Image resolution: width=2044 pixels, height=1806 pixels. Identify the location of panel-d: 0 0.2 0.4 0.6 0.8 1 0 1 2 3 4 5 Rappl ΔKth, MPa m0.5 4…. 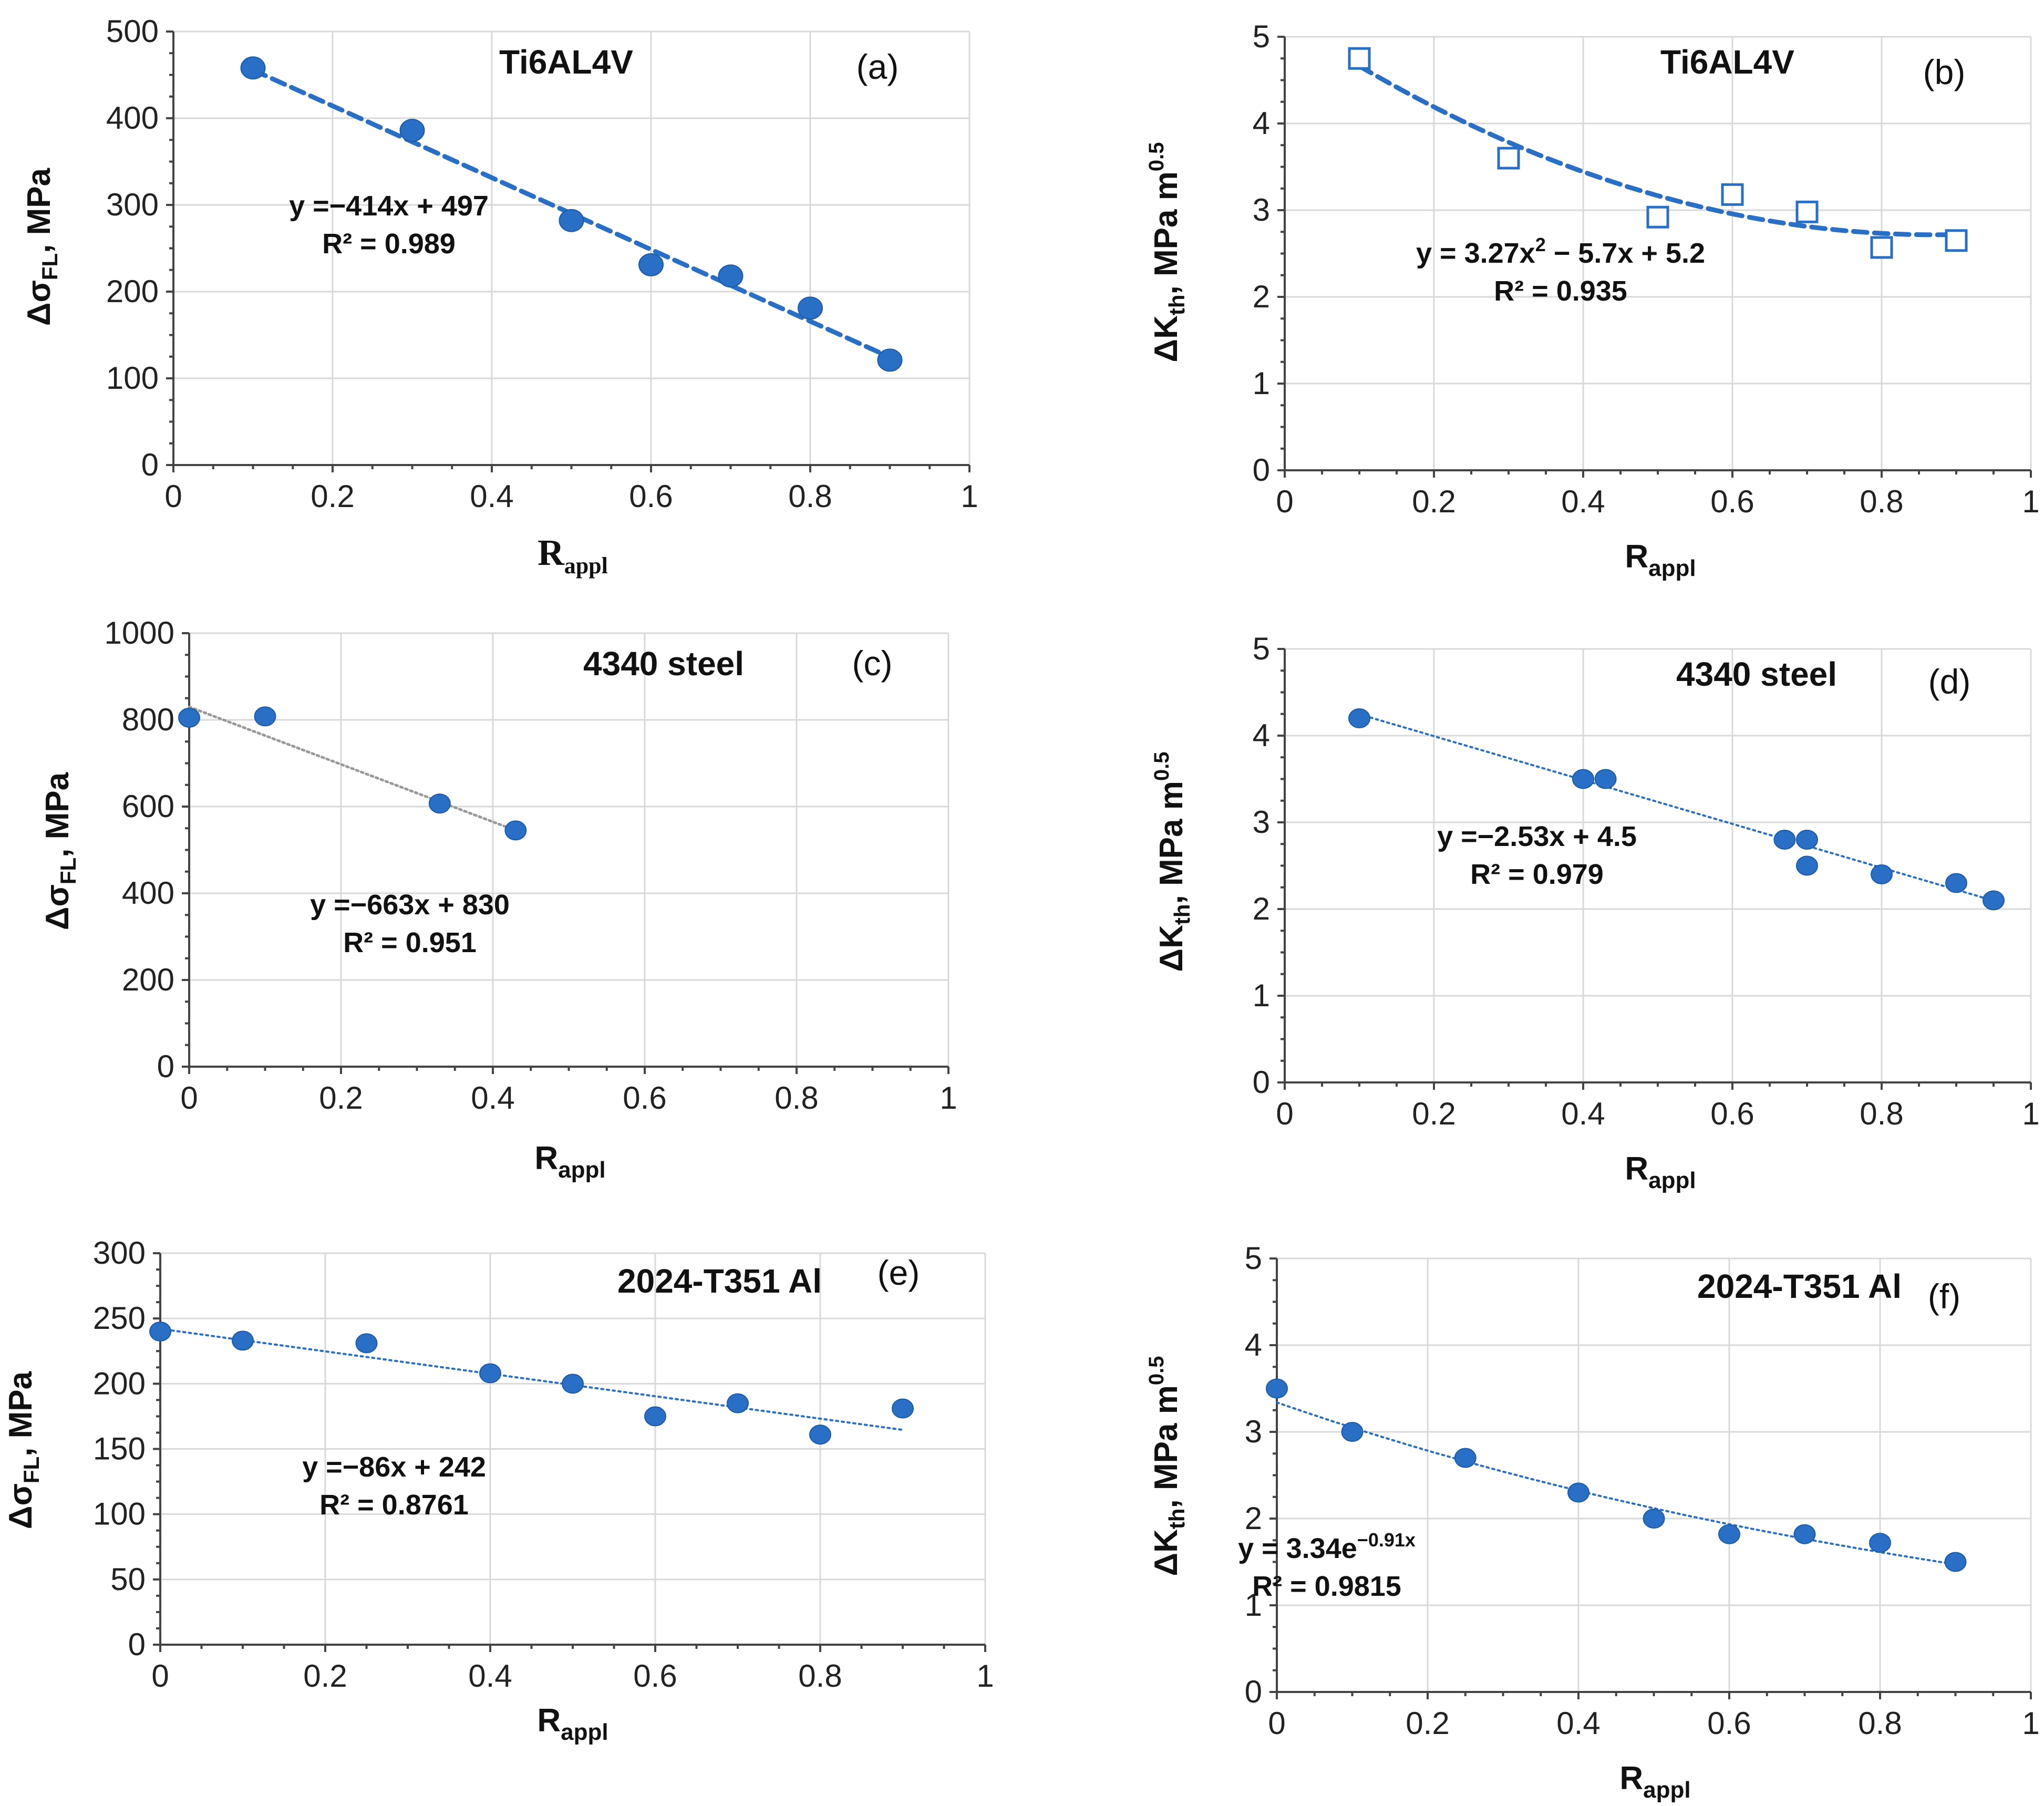
(1595, 912).